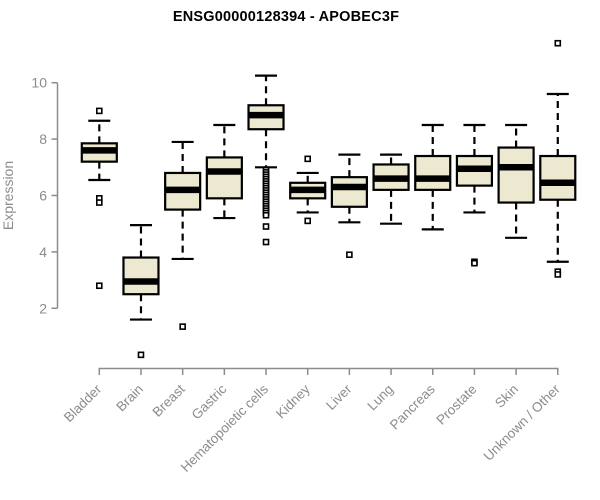 The image size is (600, 500). What do you see at coordinates (141, 276) in the screenshot?
I see `box-brain` at bounding box center [141, 276].